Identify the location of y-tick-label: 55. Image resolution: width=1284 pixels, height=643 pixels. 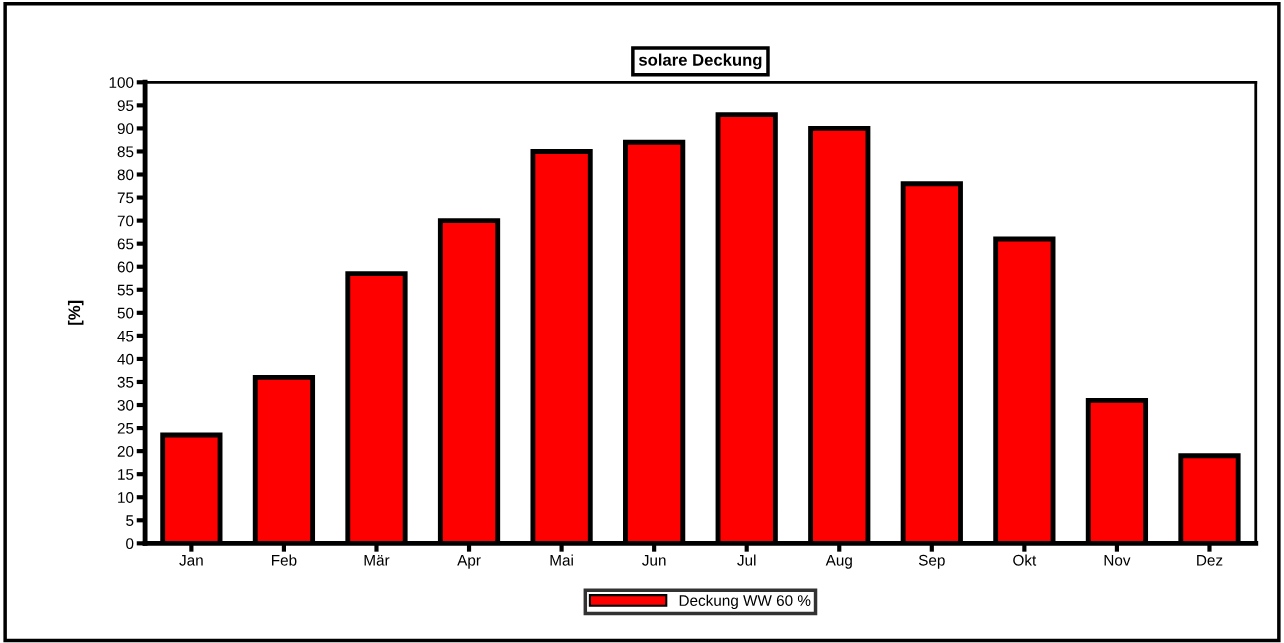
(125, 290).